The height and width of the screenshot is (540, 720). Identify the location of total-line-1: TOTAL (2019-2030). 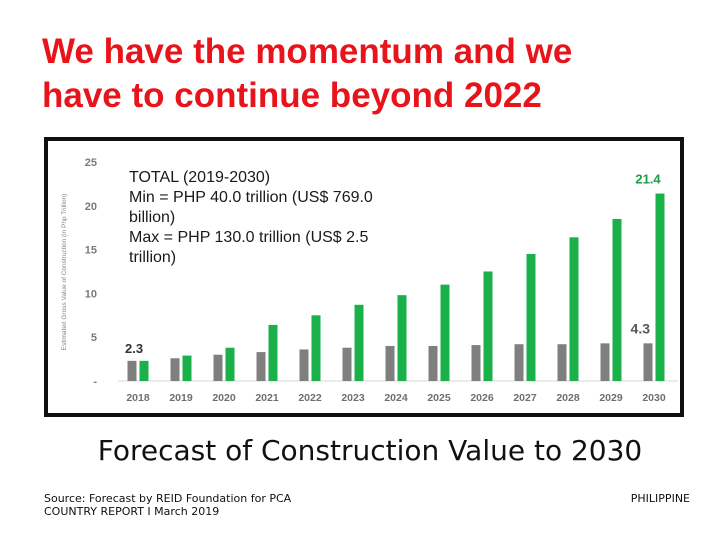
(200, 177).